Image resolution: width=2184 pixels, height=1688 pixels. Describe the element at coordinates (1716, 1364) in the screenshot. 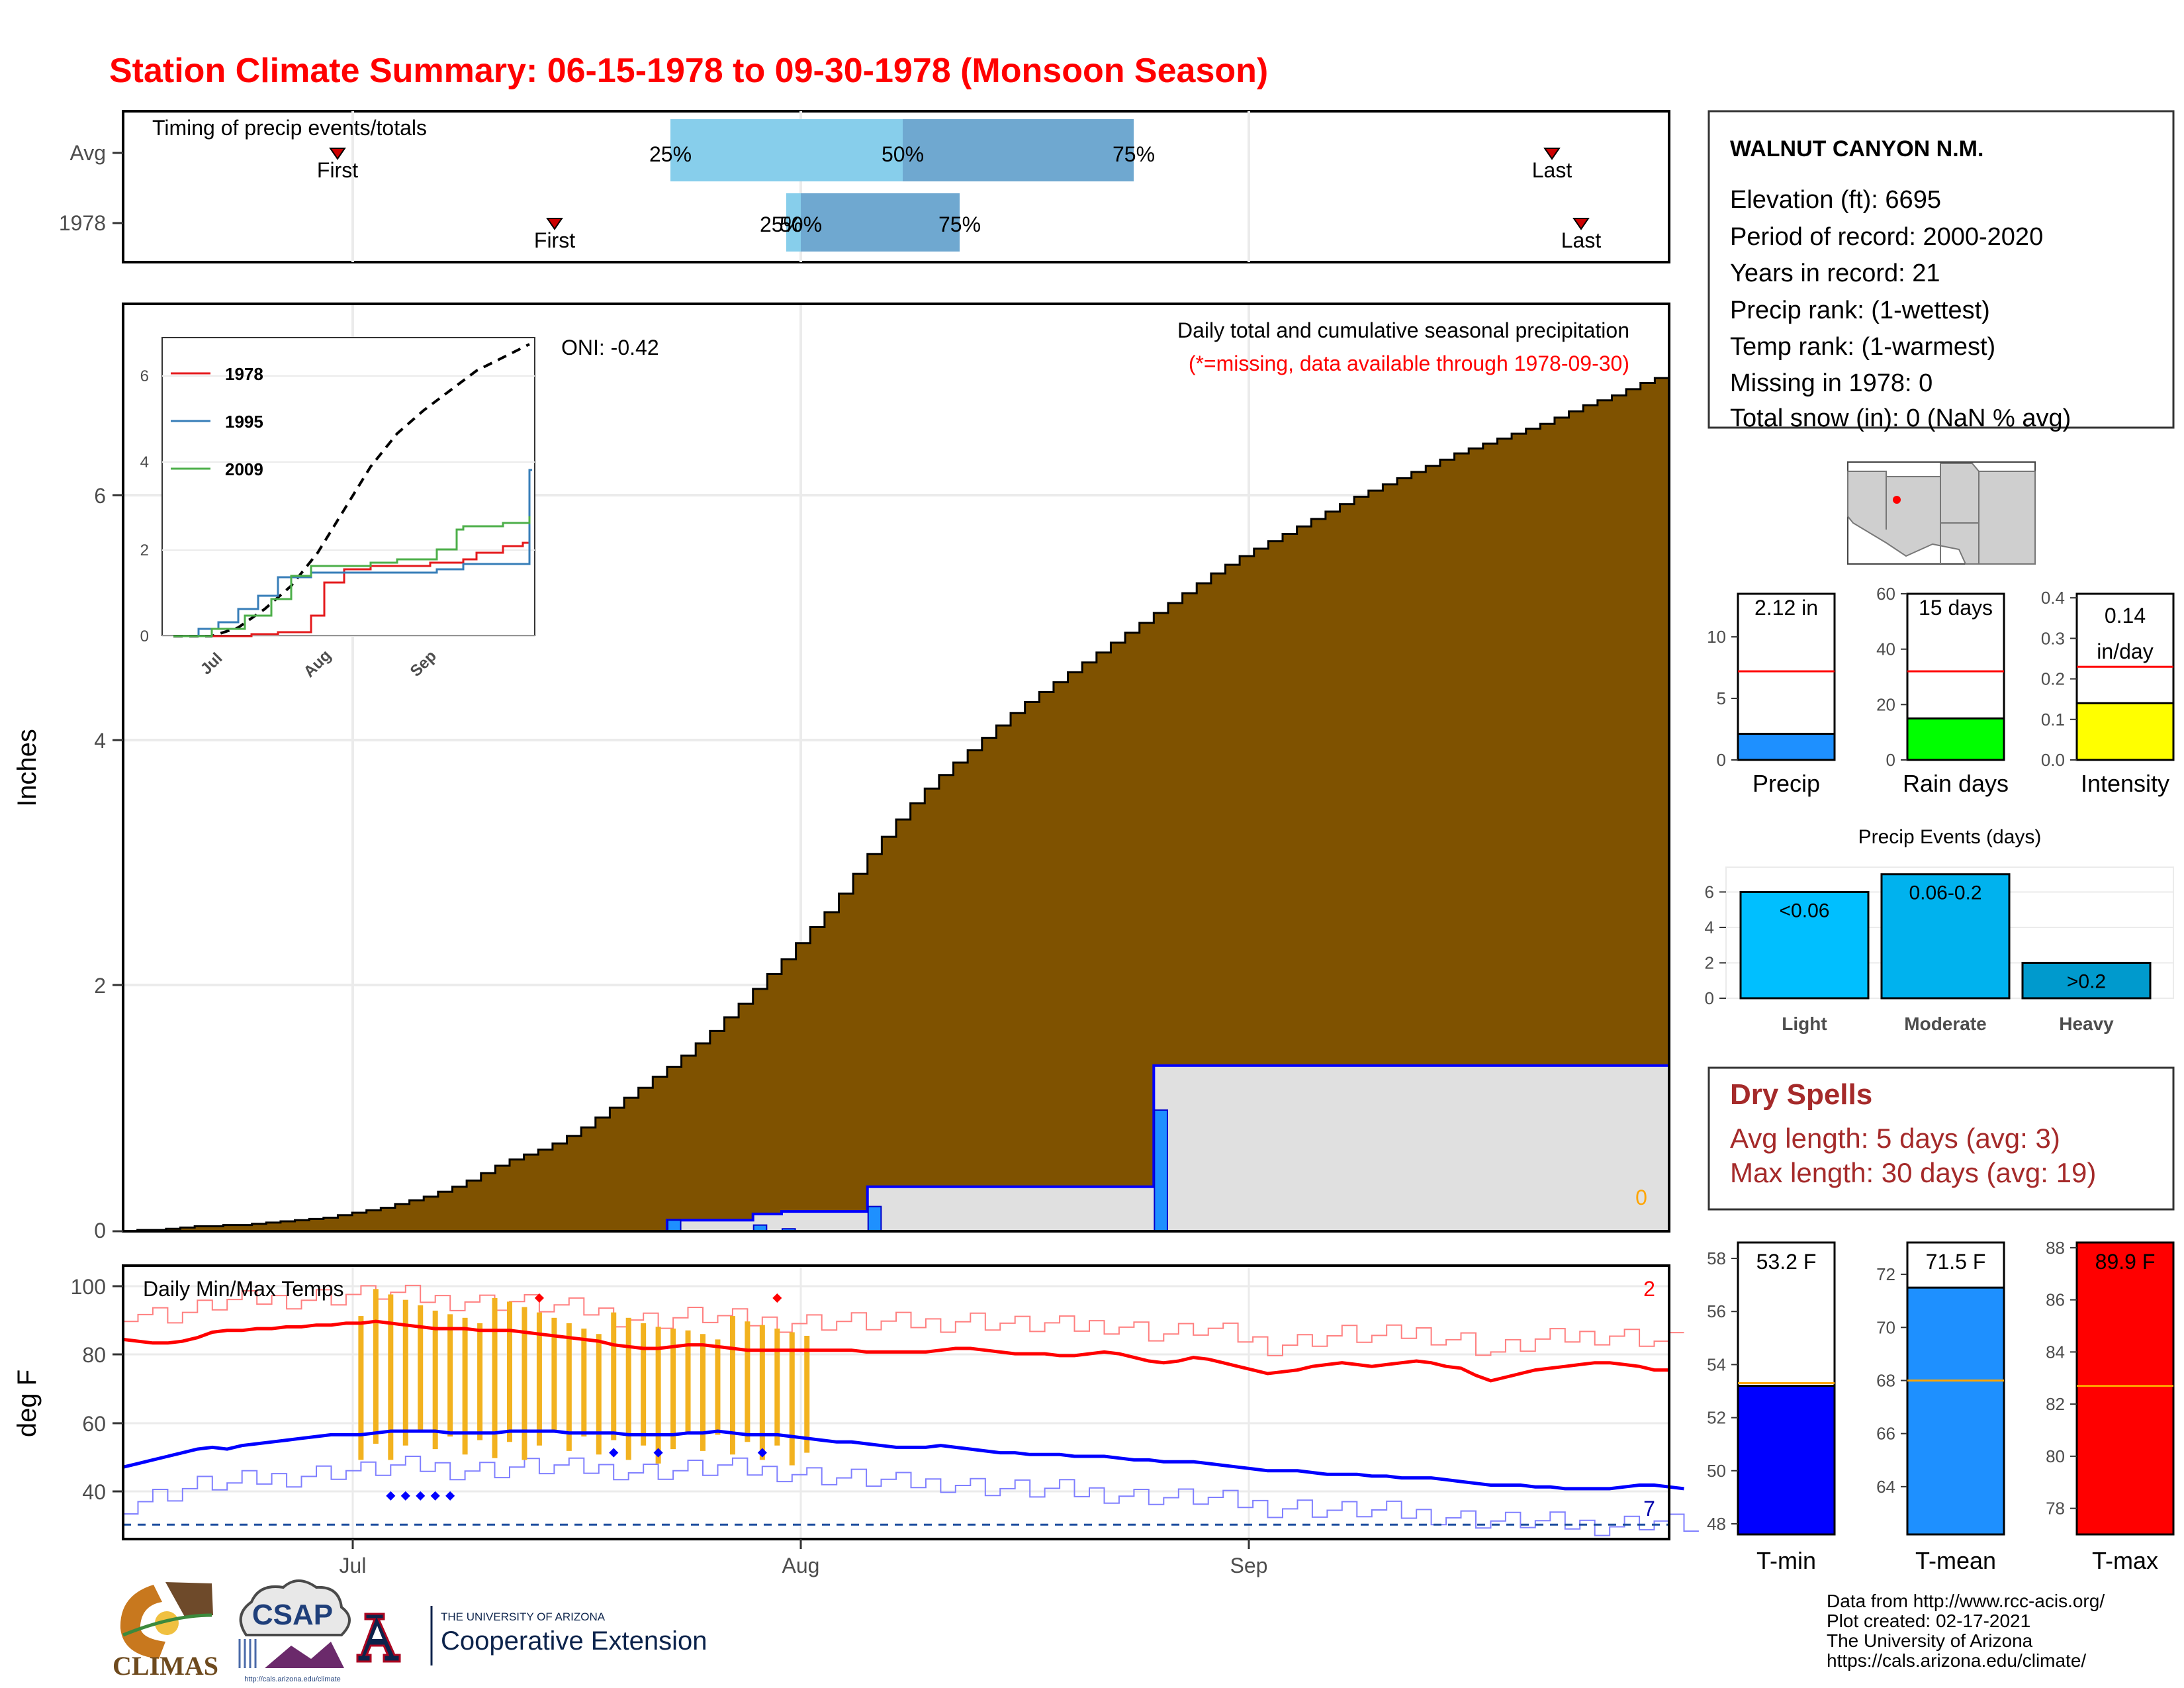

I see `temp-bar-ytick: 54` at that location.